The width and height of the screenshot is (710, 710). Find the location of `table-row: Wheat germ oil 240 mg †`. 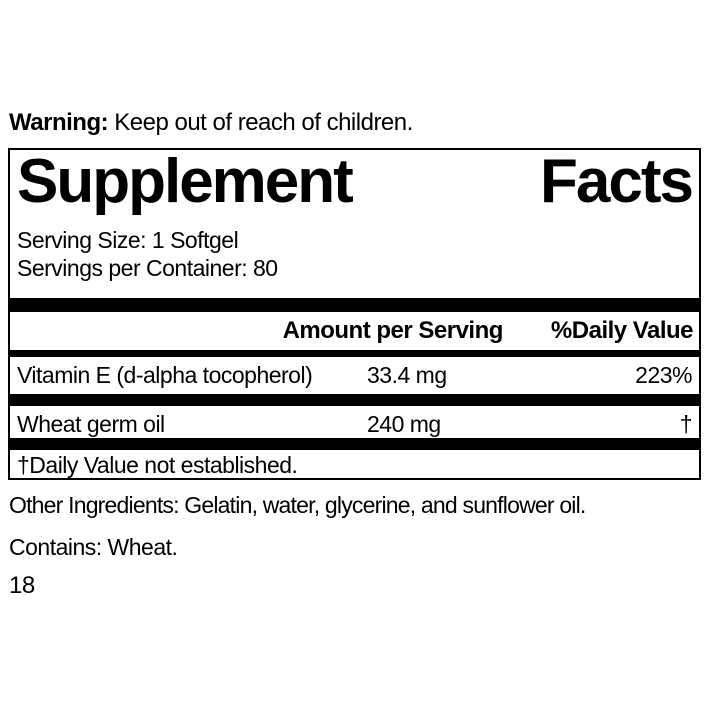

table-row: Wheat germ oil 240 mg † is located at coordinates (354, 424).